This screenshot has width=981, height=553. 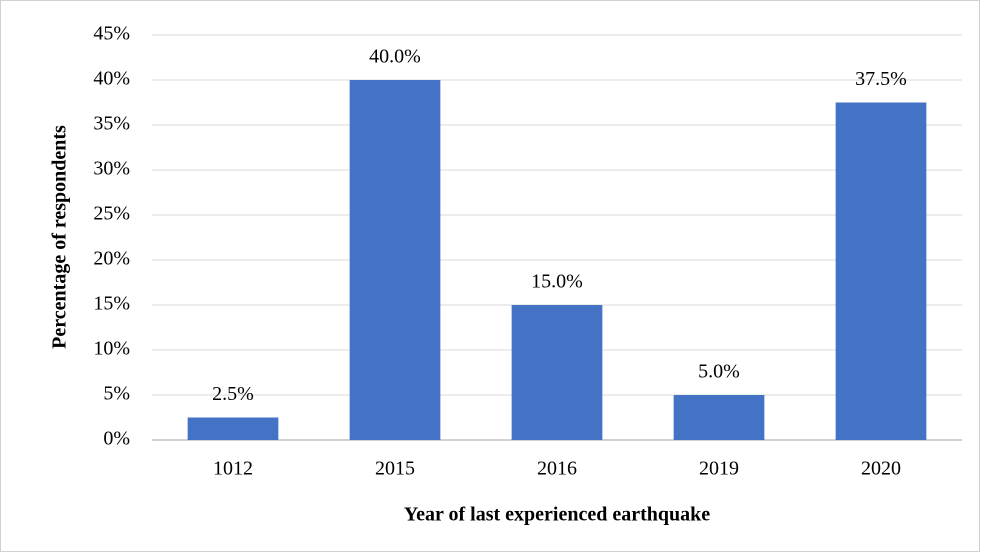 I want to click on y-tick-label: 10%, so click(x=111, y=349).